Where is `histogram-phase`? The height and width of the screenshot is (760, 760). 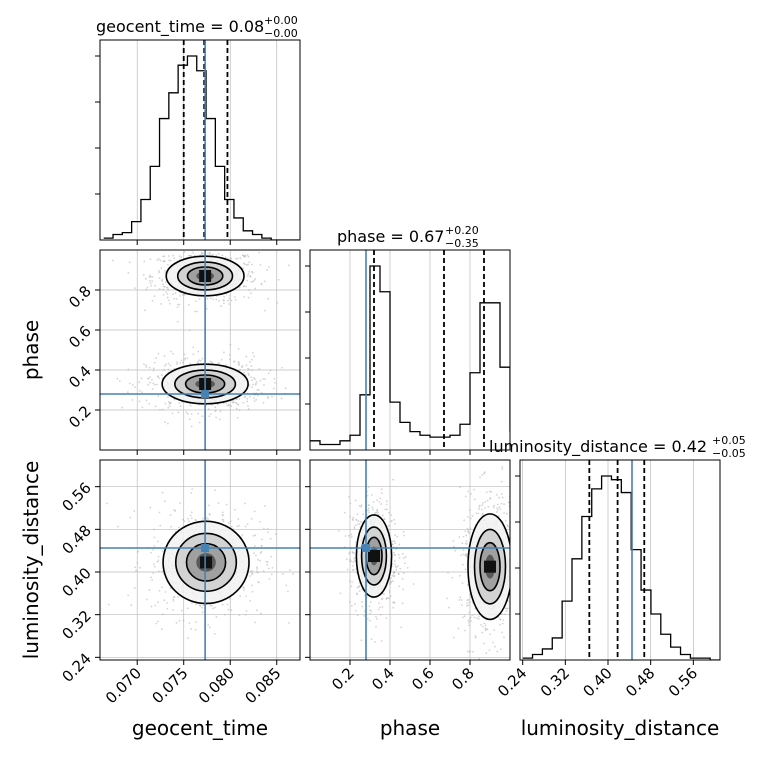
histogram-phase is located at coordinates (410, 355).